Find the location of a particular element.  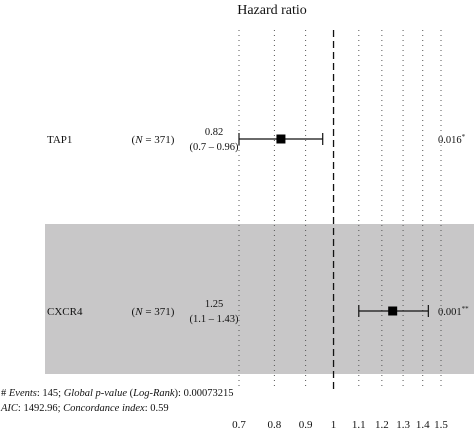

hr-point-cxcr4 is located at coordinates (393, 311).